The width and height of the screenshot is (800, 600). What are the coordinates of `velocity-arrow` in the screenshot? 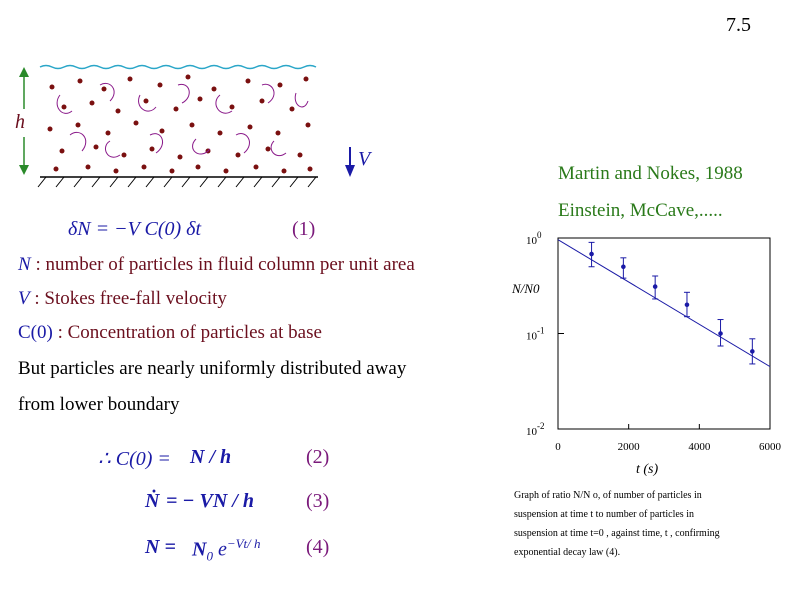 It's located at (350, 162).